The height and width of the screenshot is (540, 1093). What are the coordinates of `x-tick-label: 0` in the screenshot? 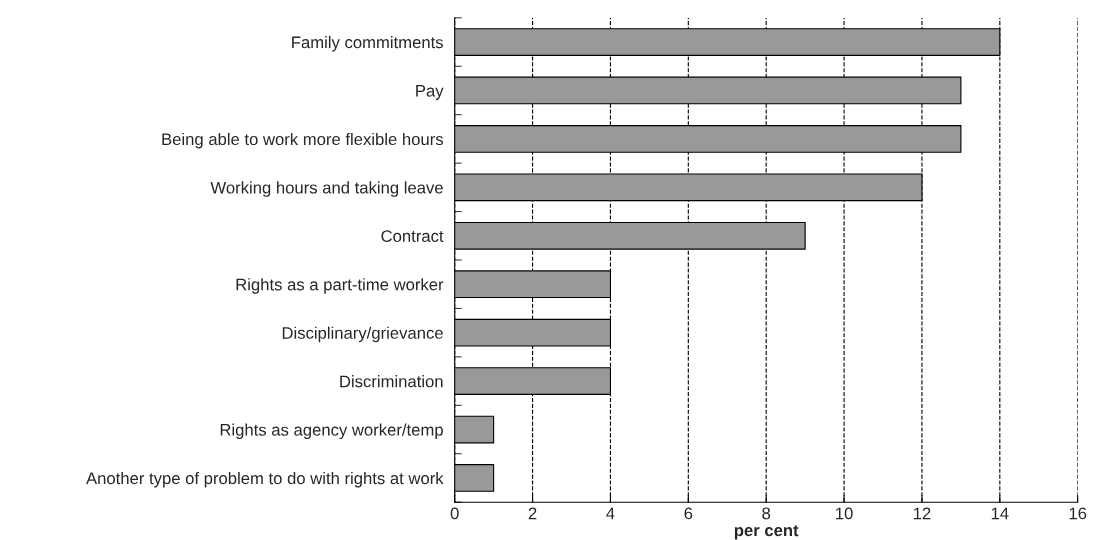 It's located at (454, 513).